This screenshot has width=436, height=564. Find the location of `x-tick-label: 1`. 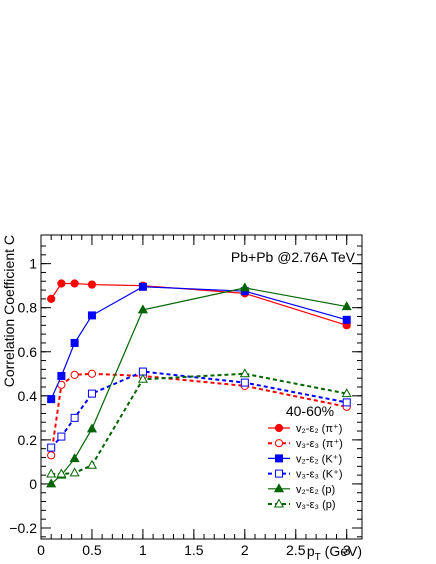

x-tick-label: 1 is located at coordinates (143, 550).